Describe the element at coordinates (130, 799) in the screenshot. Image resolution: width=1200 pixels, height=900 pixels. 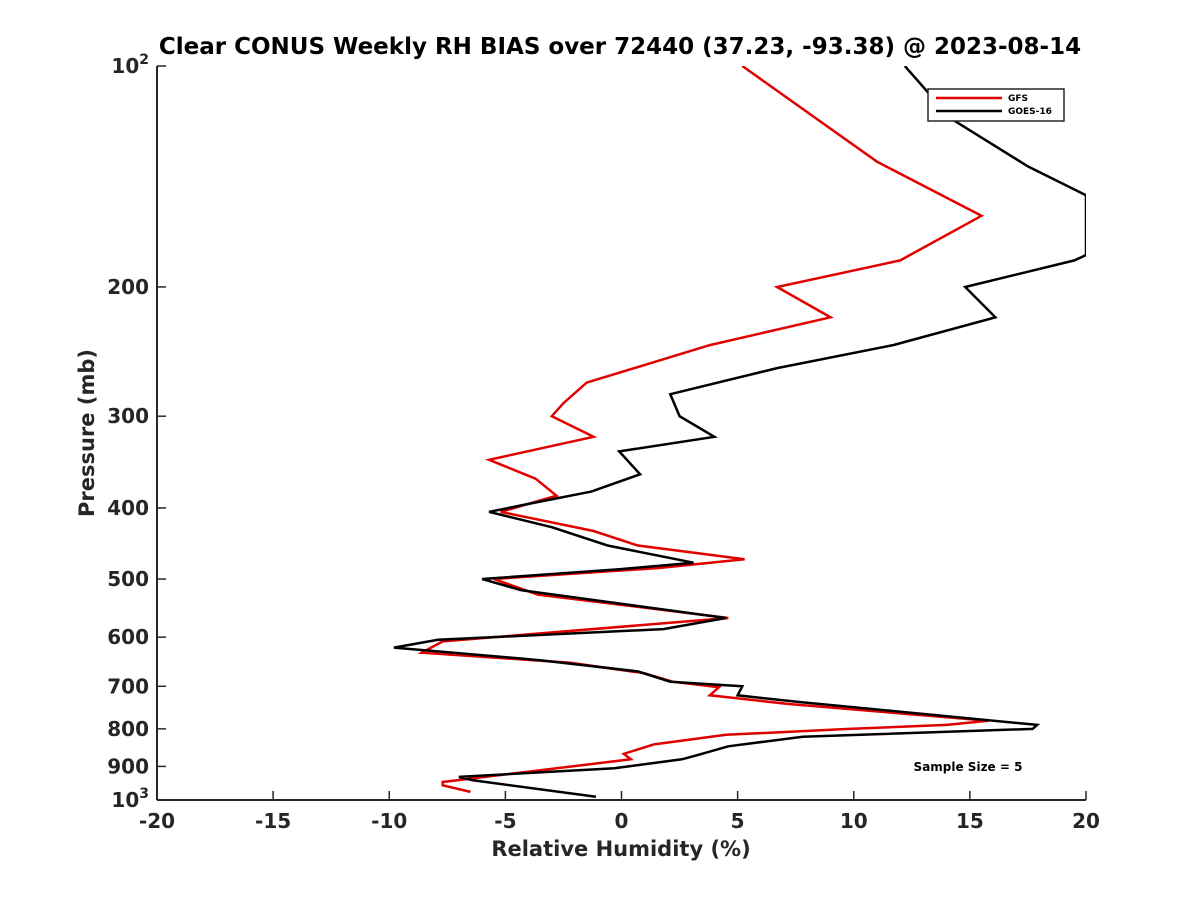
I see `y-tick-label: 10³` at that location.